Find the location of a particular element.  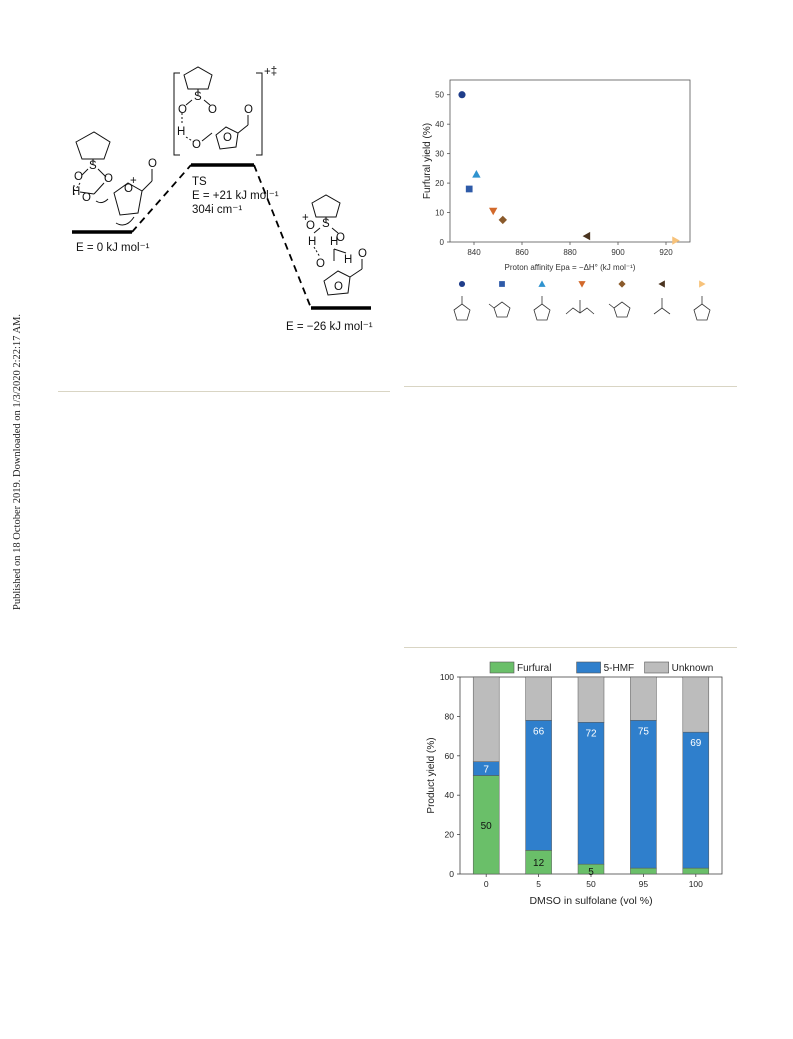

reactant-O5: O is located at coordinates (152, 164).